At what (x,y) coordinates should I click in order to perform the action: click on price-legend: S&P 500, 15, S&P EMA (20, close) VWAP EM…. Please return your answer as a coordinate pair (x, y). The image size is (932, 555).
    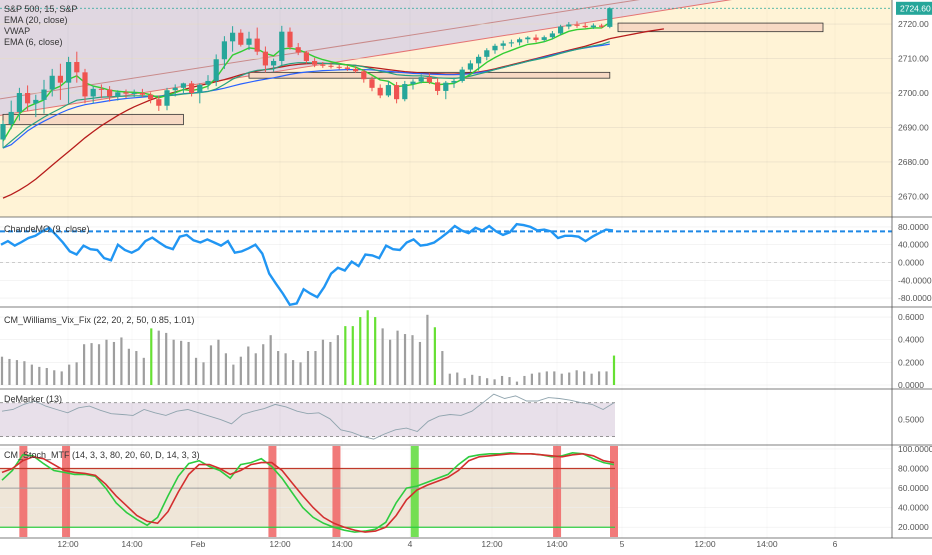
    Looking at the image, I should click on (40, 25).